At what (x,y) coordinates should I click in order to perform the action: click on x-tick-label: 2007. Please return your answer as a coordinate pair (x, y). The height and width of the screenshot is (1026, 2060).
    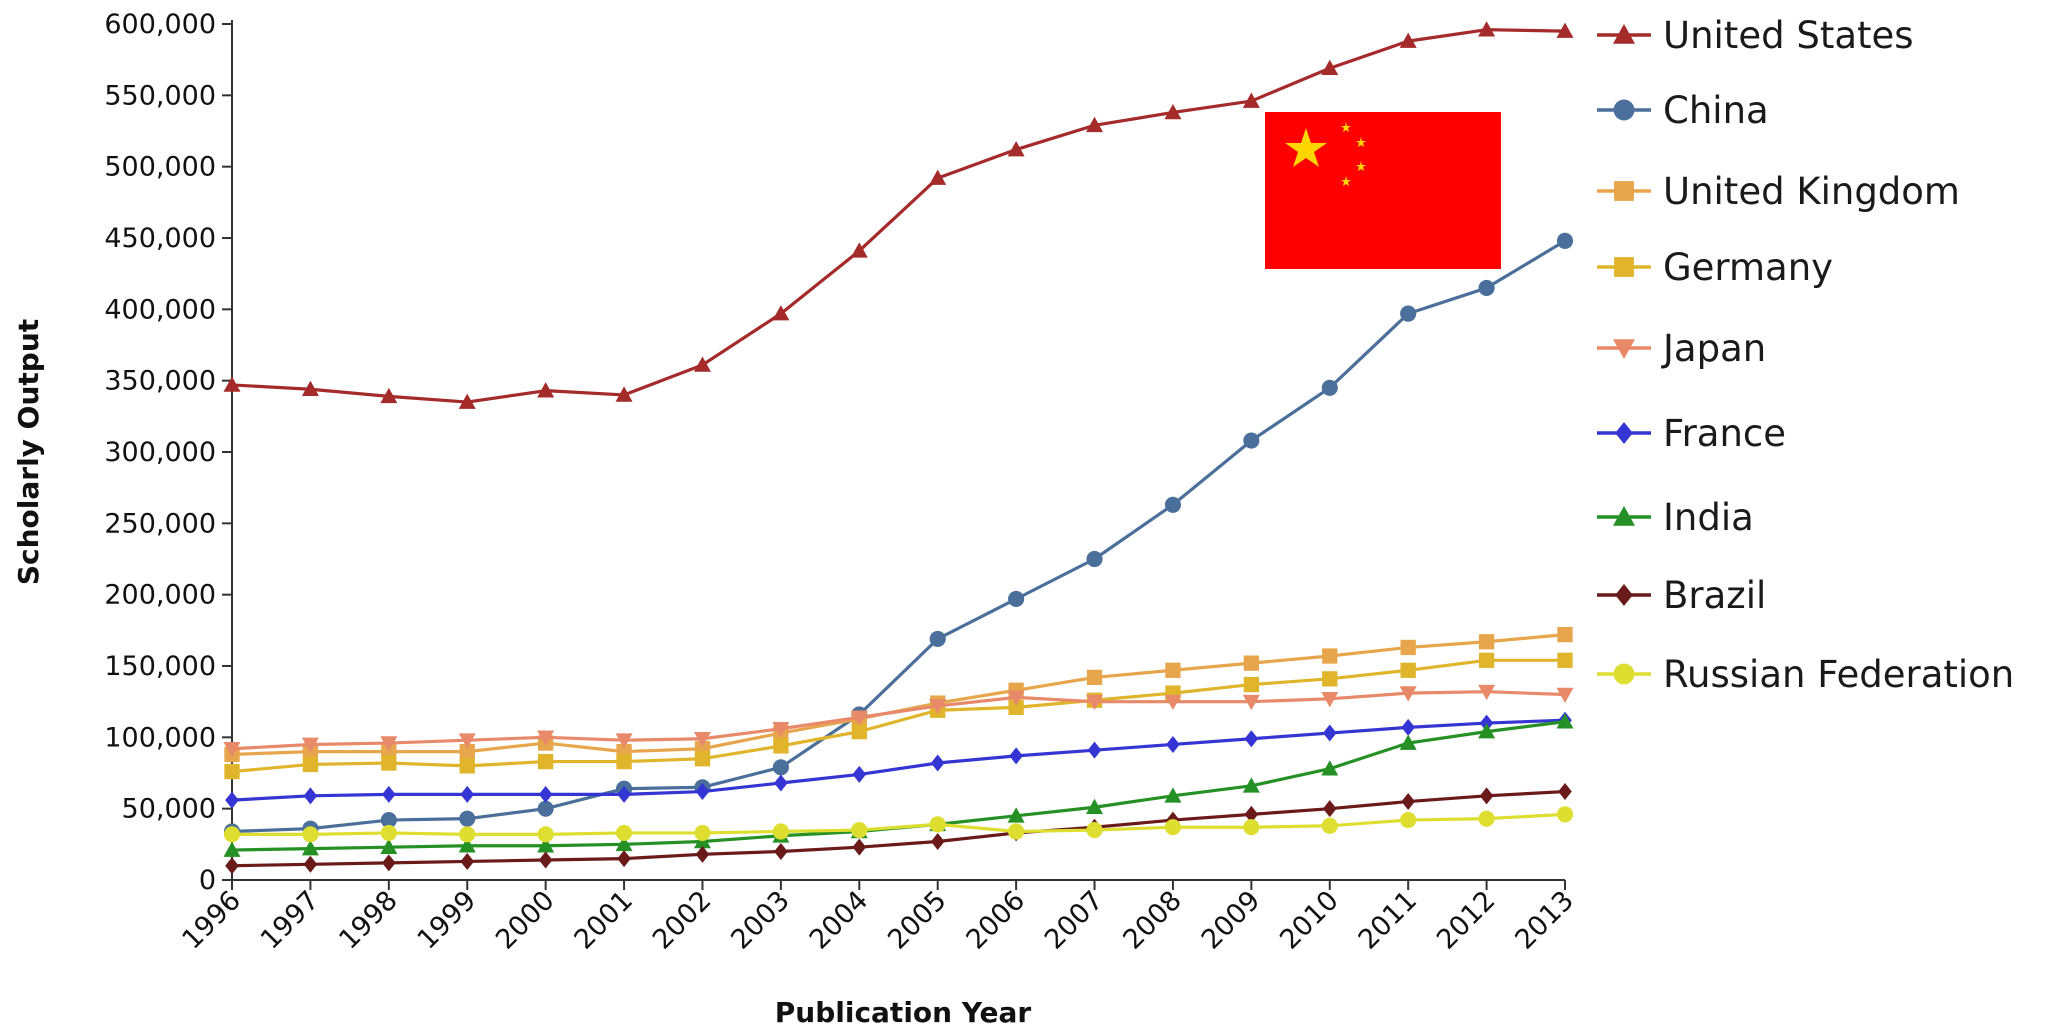
    Looking at the image, I should click on (1074, 920).